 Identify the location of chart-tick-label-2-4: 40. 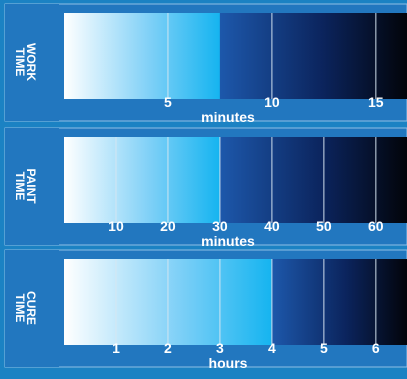
(272, 226).